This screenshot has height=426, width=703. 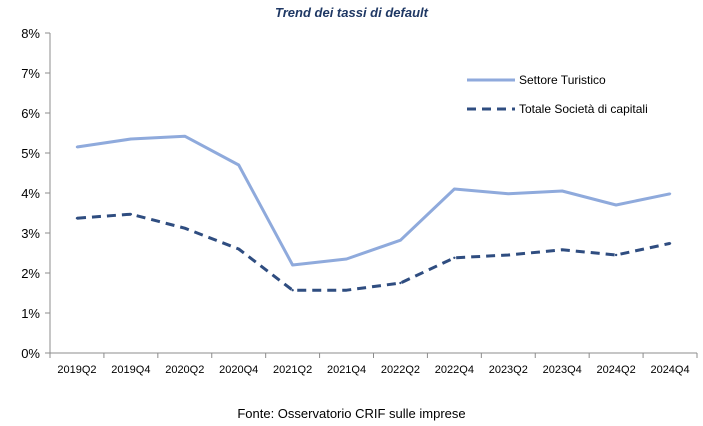 I want to click on x-tick-label: 2020Q2, so click(x=184, y=370).